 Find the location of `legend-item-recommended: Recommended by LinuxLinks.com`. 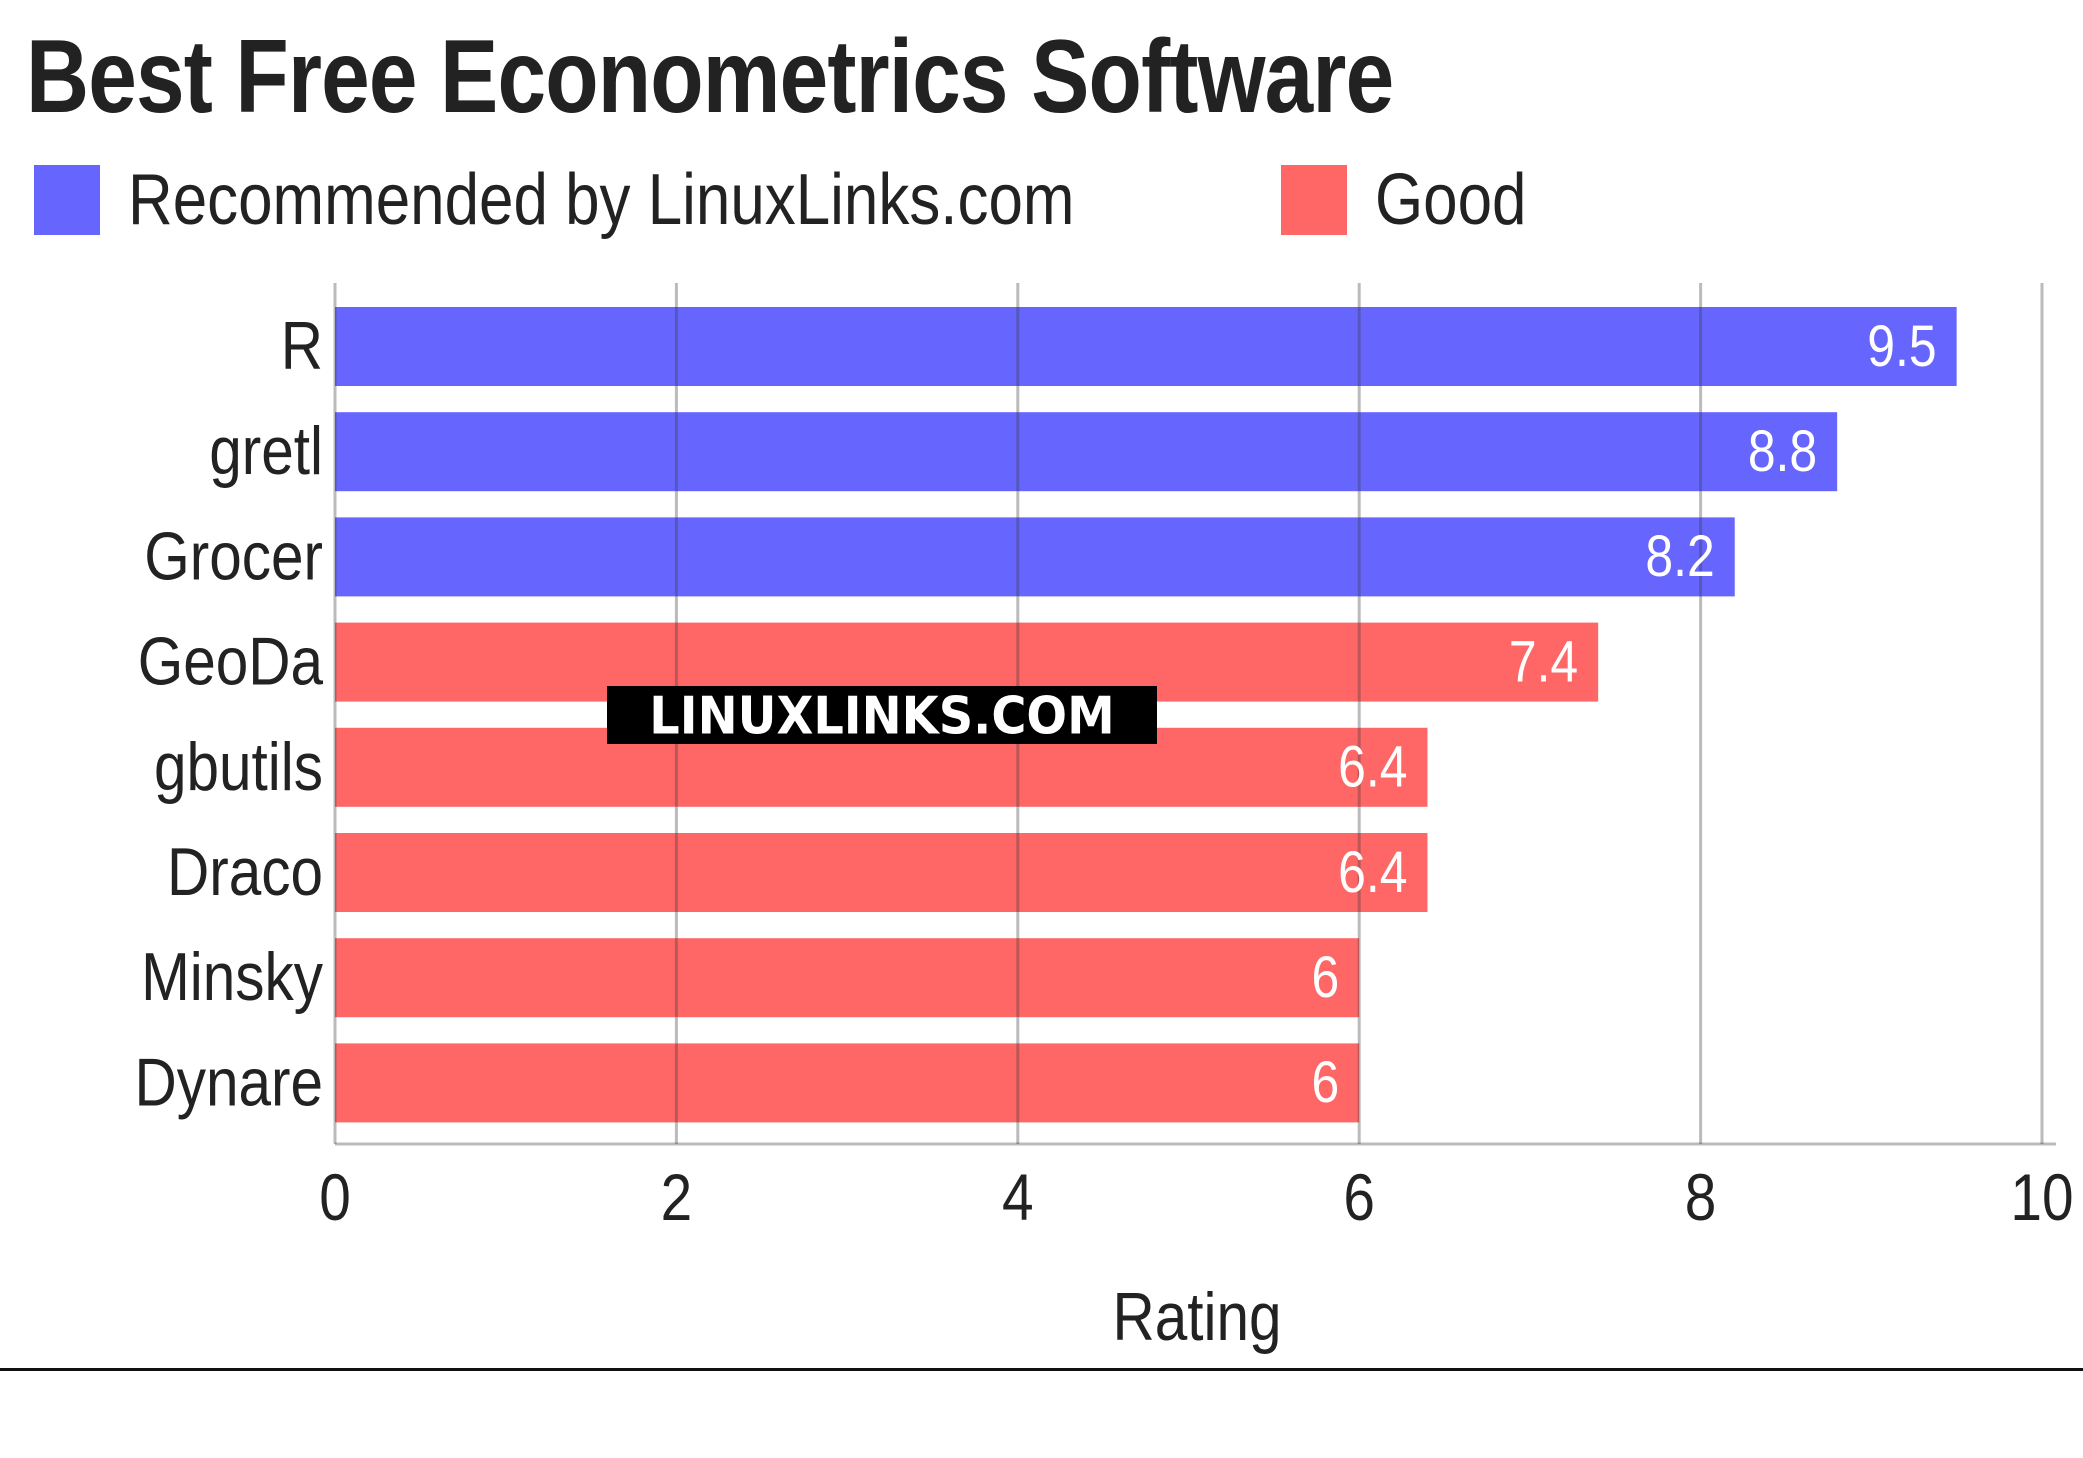

legend-item-recommended: Recommended by LinuxLinks.com is located at coordinates (631, 200).